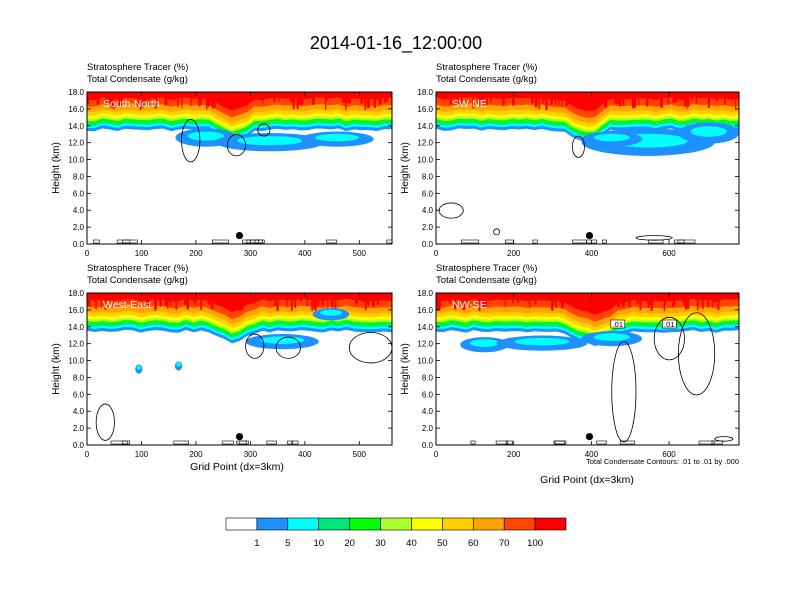 This screenshot has width=792, height=612. Describe the element at coordinates (411, 543) in the screenshot. I see `colorbar-label: 40` at that location.